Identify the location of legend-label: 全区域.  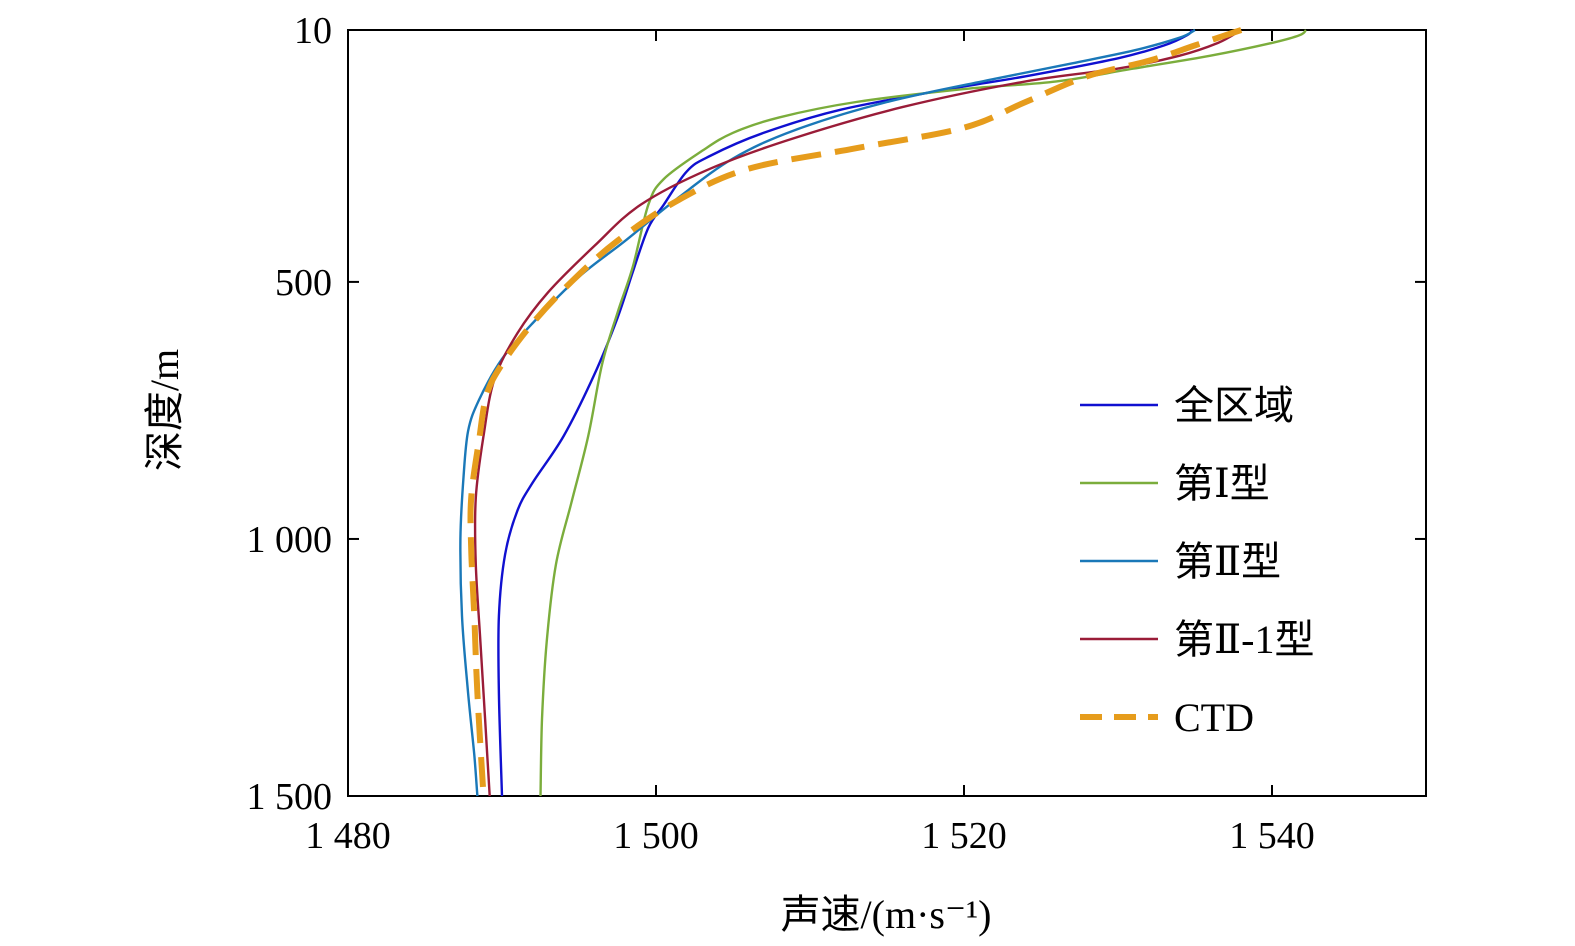
(1234, 405).